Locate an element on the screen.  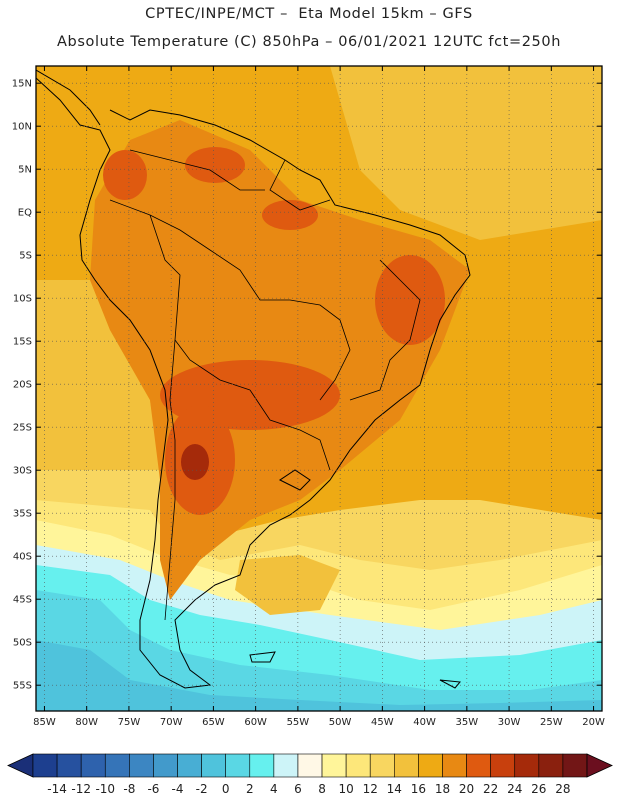
field-hot-core-max is located at coordinates (195, 462).